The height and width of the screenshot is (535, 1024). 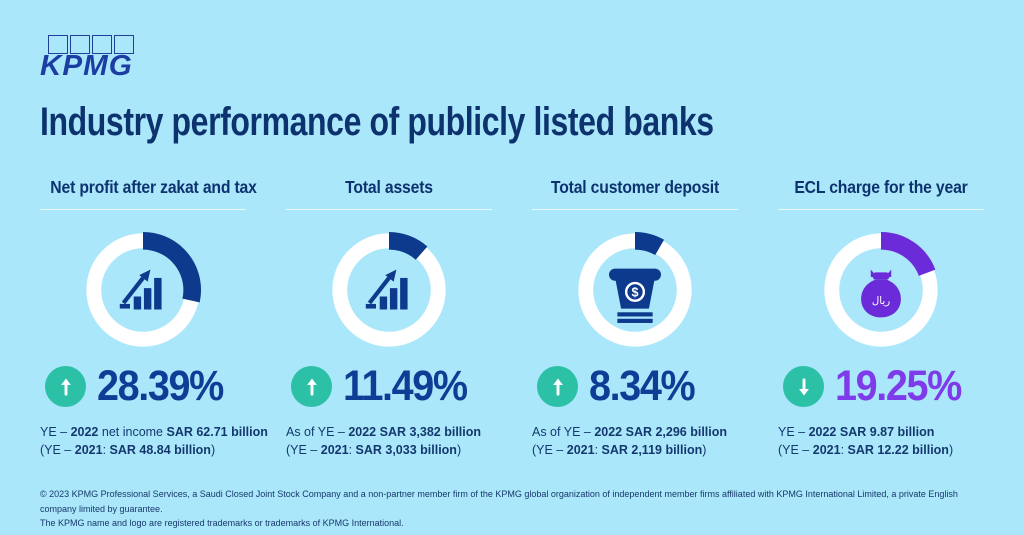 I want to click on dollar-symbol: $, so click(x=635, y=293).